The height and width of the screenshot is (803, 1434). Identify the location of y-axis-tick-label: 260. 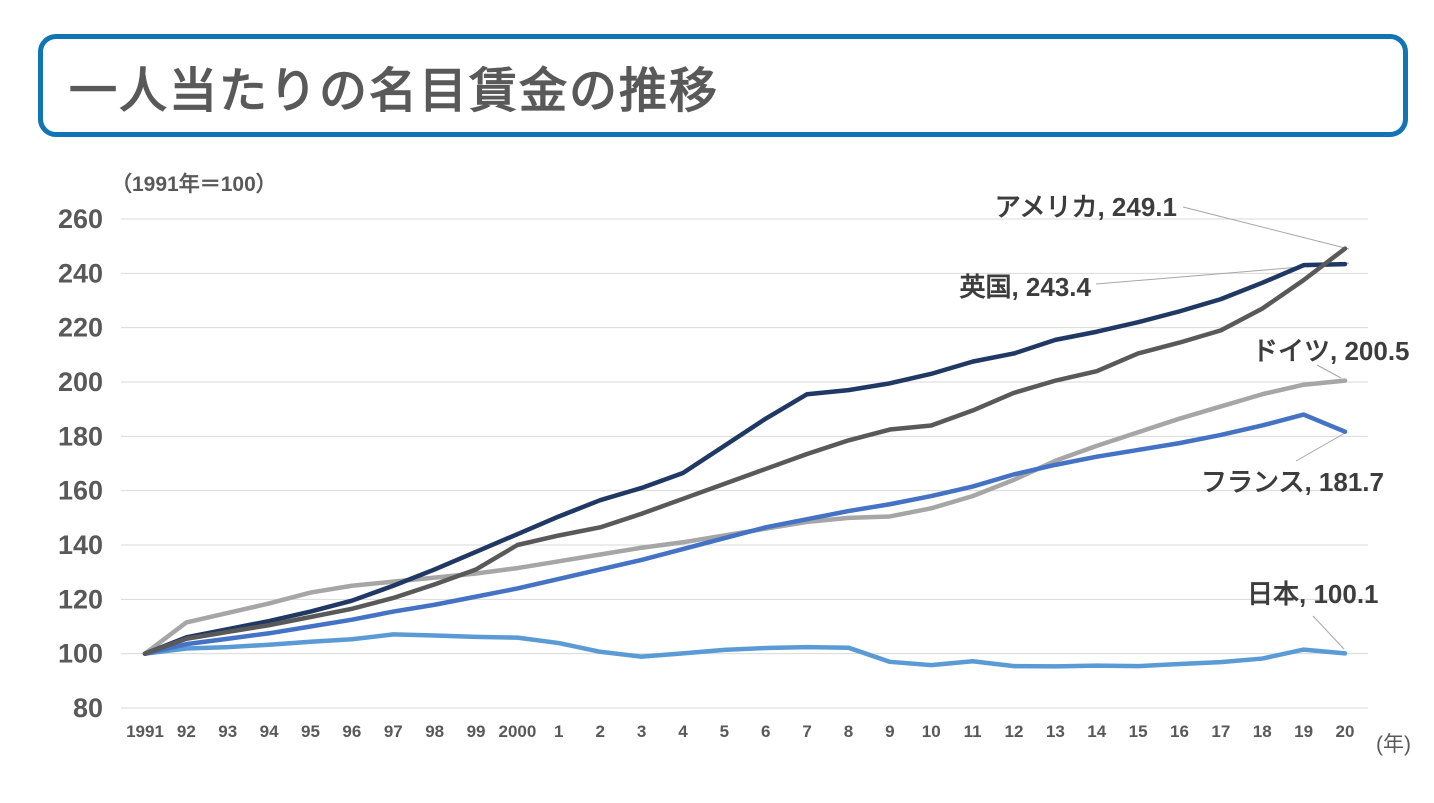
(80, 219).